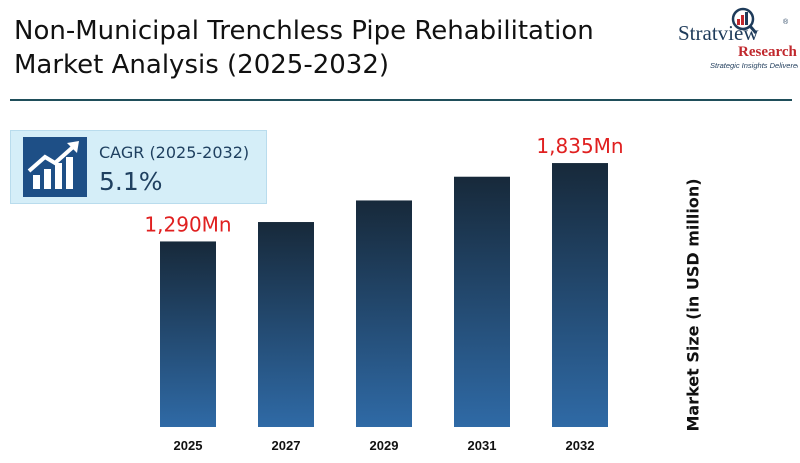  I want to click on bar-2027, so click(286, 324).